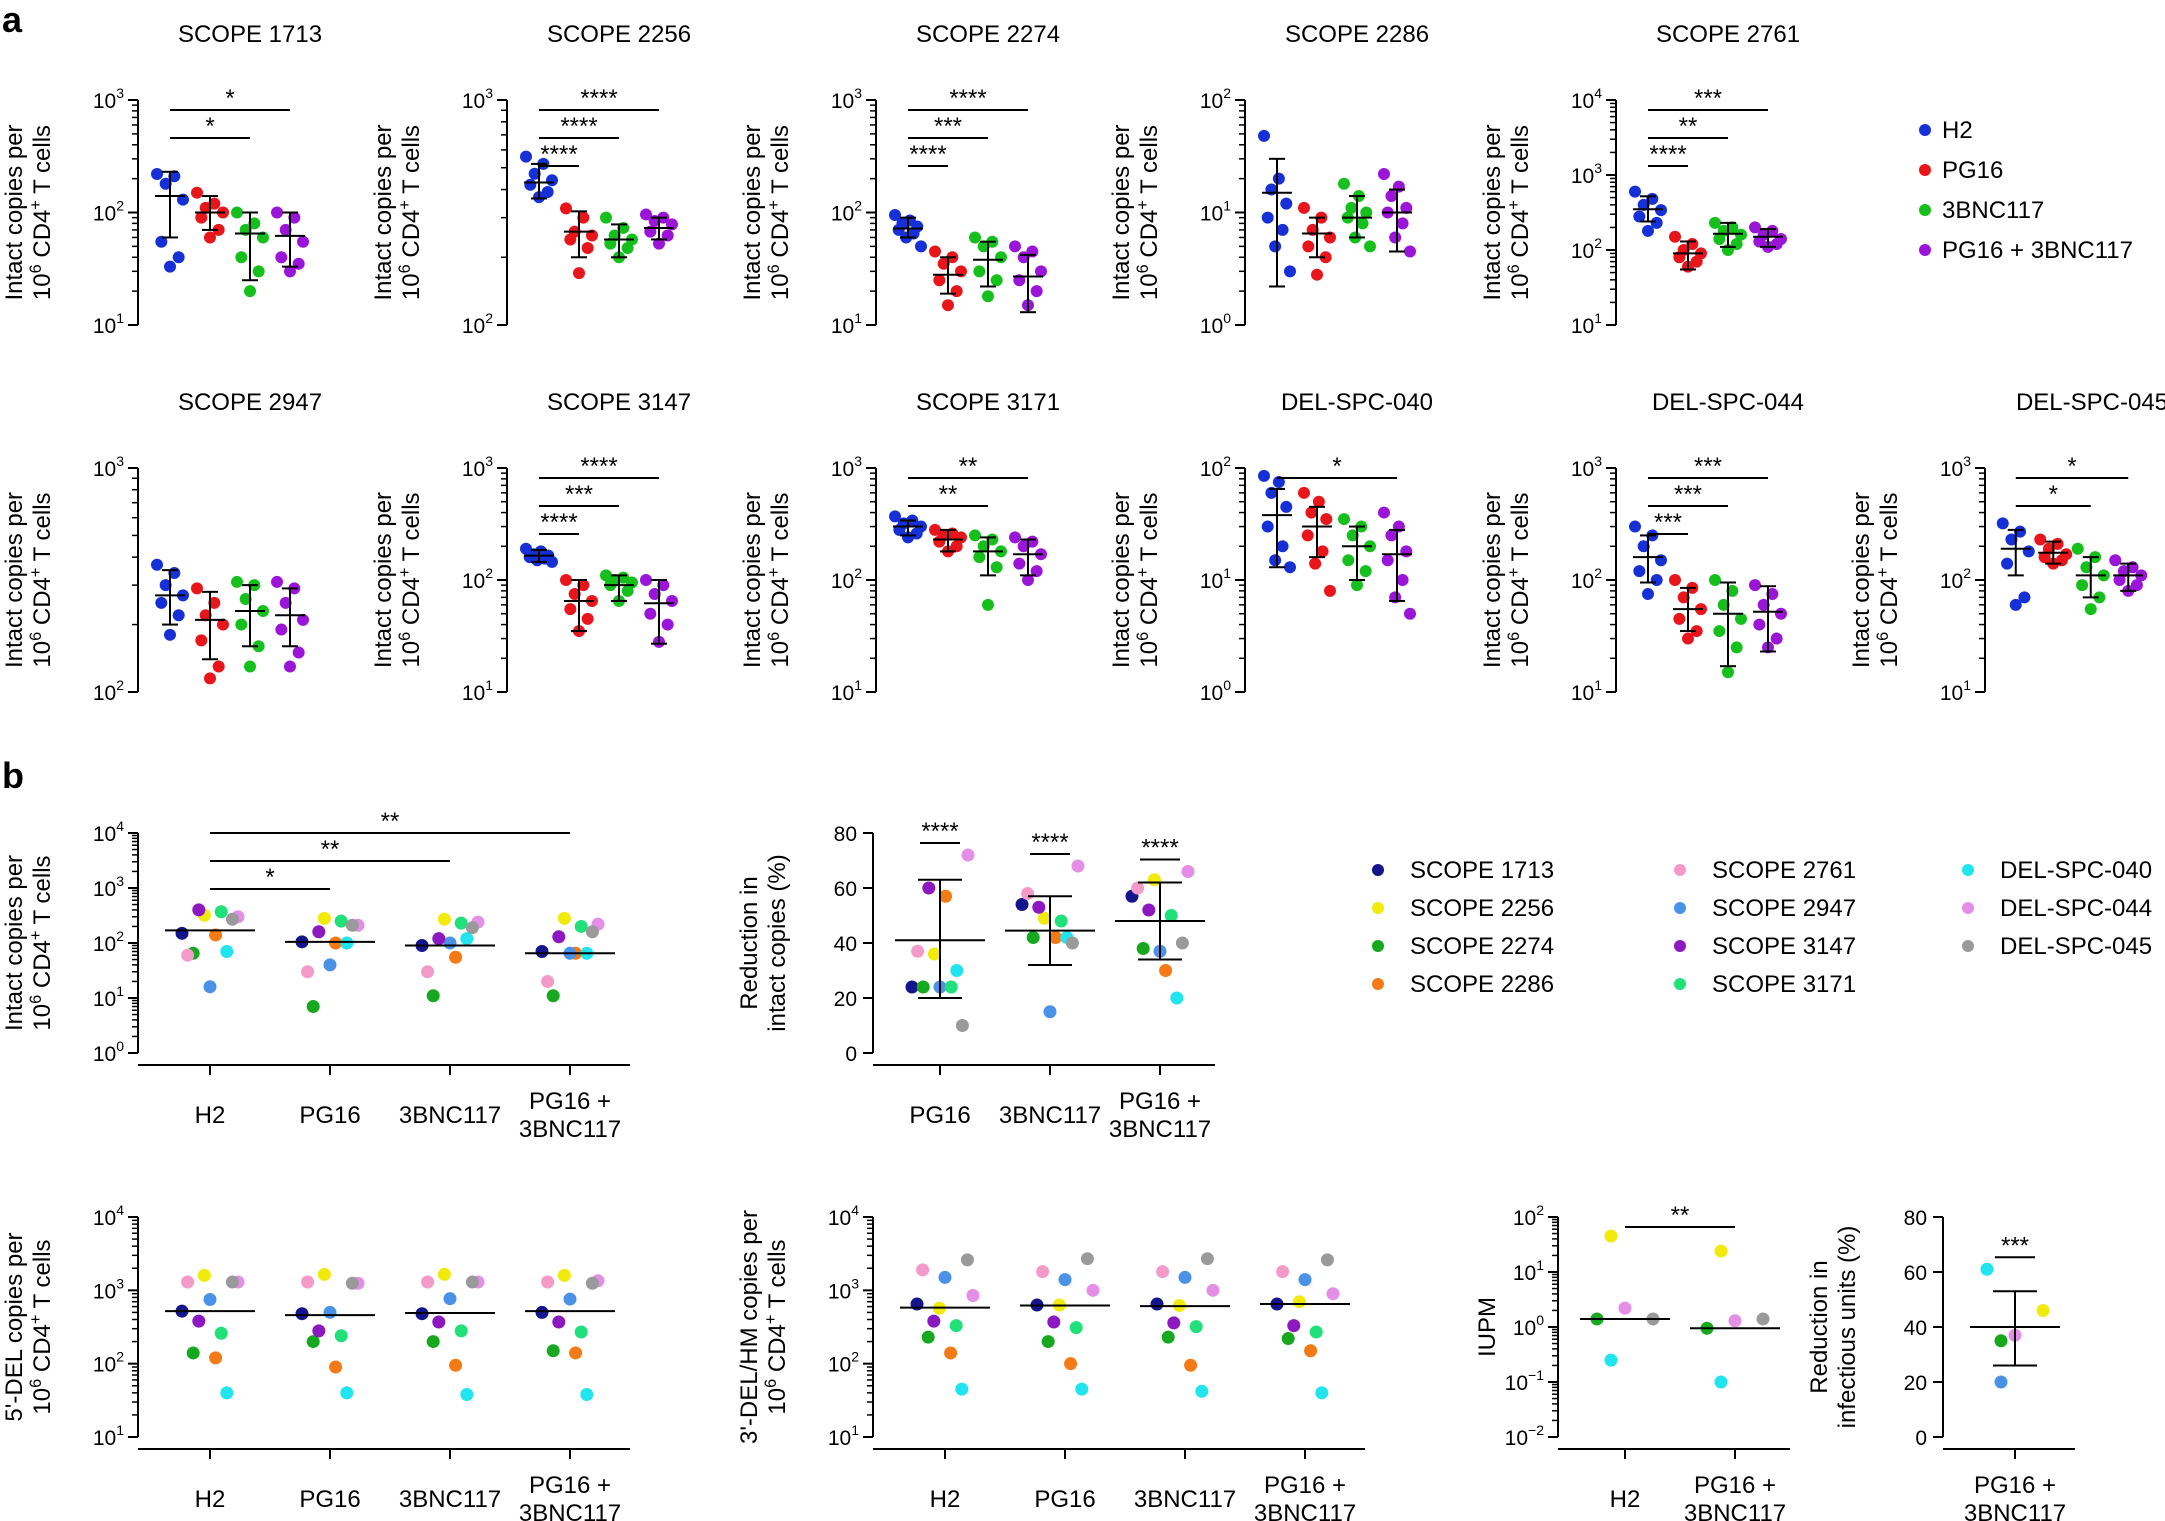 This screenshot has height=1521, width=2165. I want to click on significance-group: *********, so click(1708, 494).